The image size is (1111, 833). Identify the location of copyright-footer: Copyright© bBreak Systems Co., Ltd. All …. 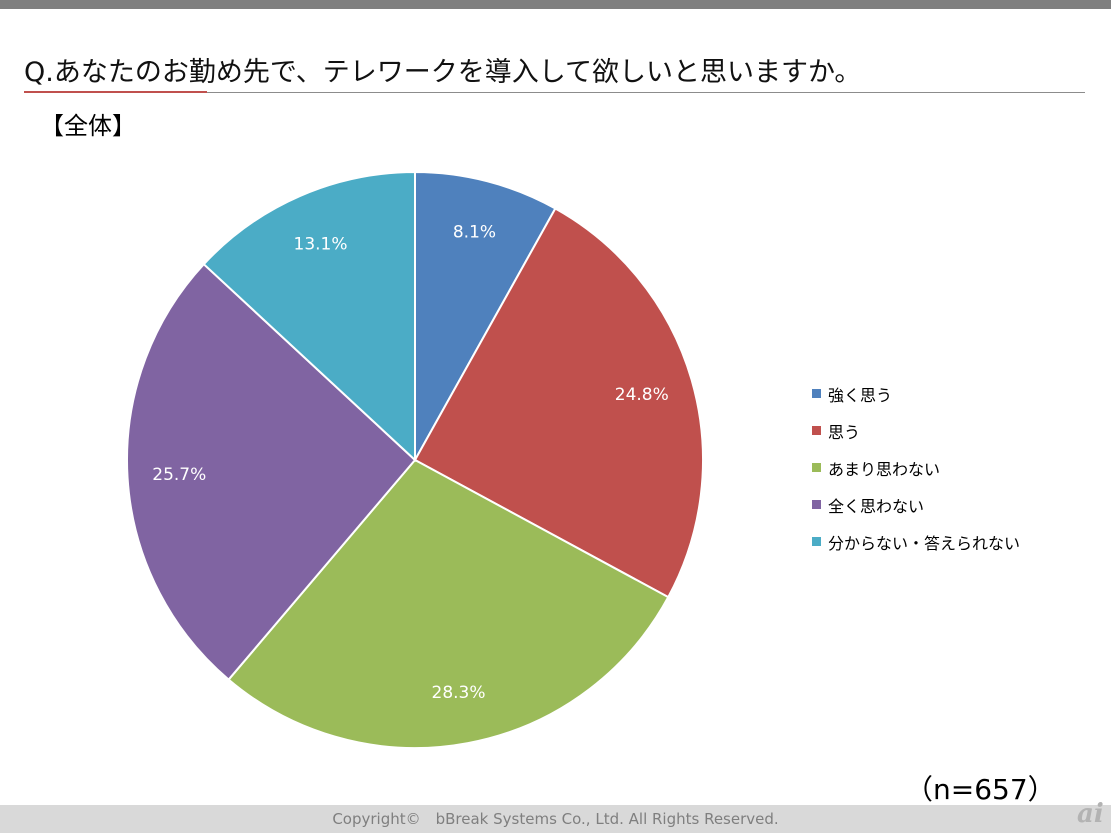
(555, 819).